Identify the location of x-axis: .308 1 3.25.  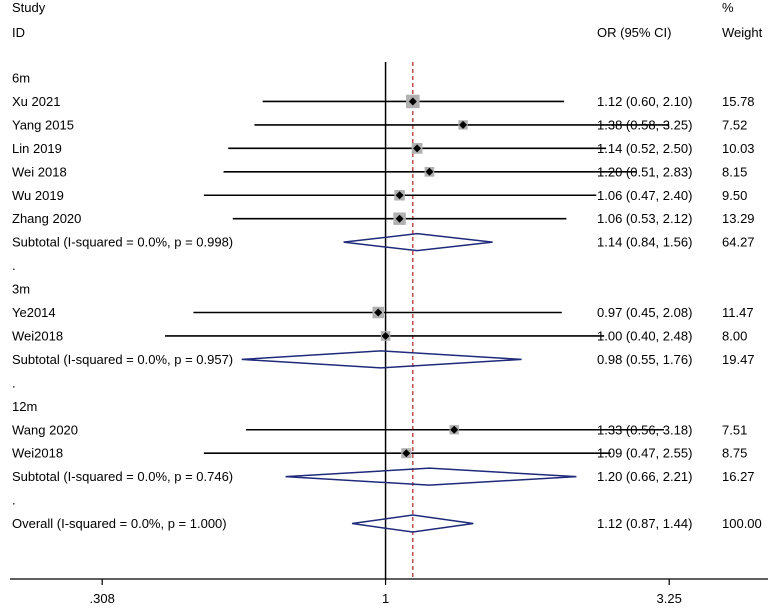
(389, 592).